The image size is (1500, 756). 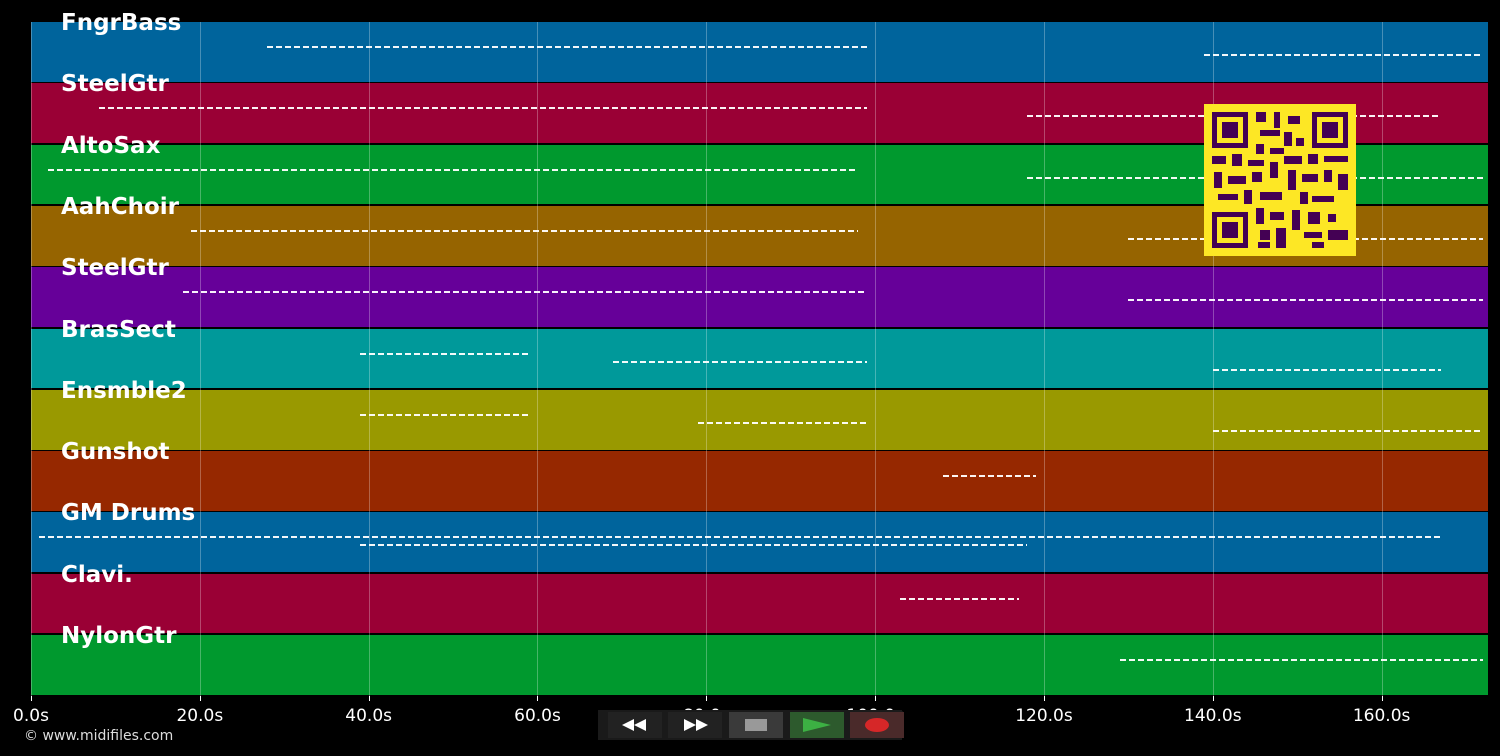 I want to click on track-lane: Gunshot, so click(x=759, y=475).